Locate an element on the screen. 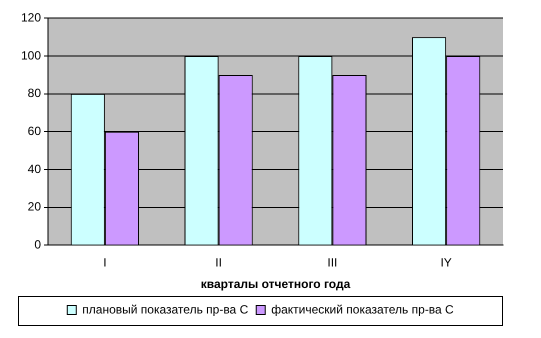 The width and height of the screenshot is (541, 338). legend-label: фактический показатель пр-ва С is located at coordinates (362, 309).